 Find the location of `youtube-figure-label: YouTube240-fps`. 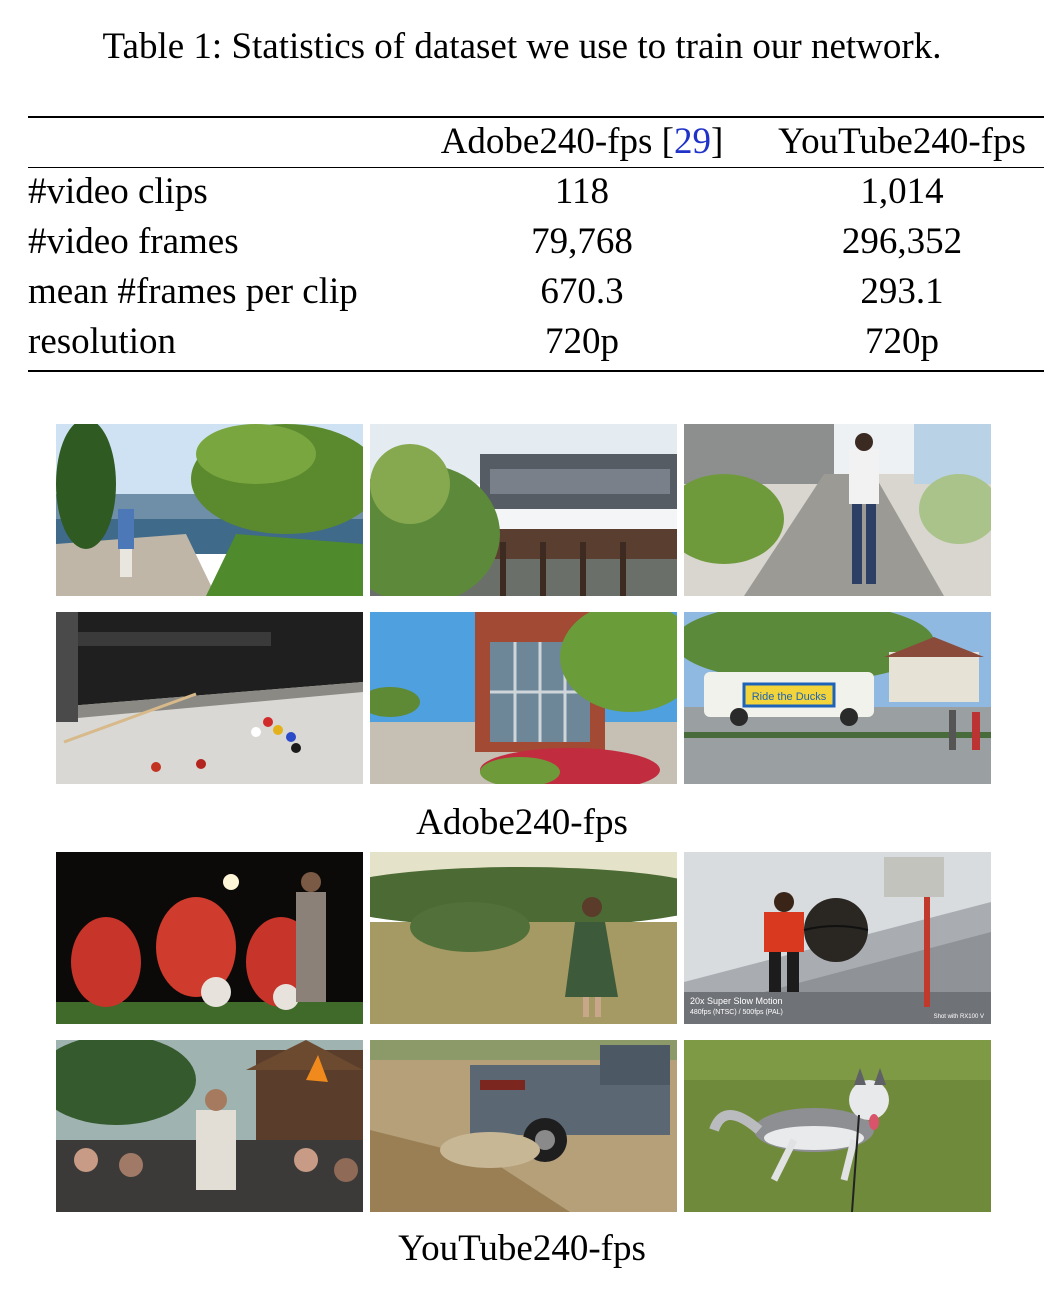

youtube-figure-label: YouTube240-fps is located at coordinates (522, 1248).